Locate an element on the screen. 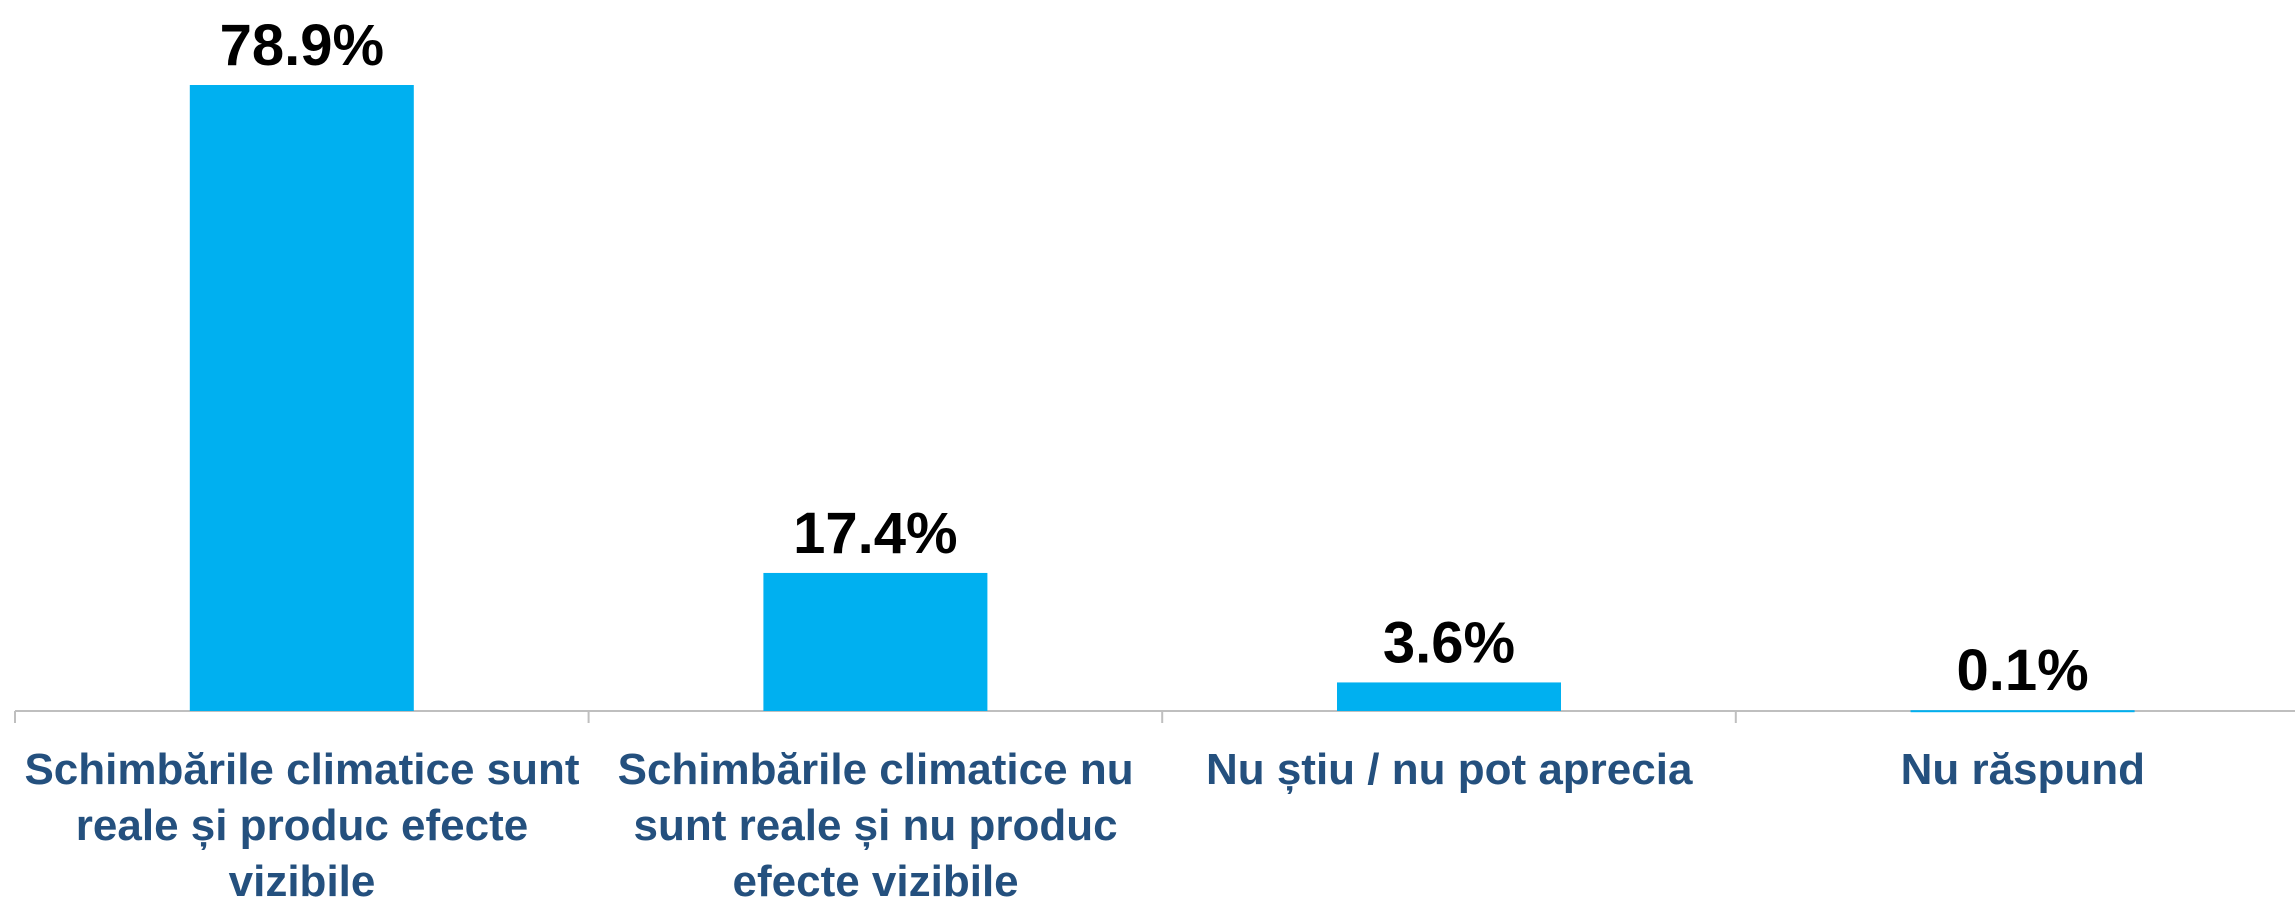 Image resolution: width=2295 pixels, height=898 pixels. x-tick-label: Nu răspund is located at coordinates (2023, 769).